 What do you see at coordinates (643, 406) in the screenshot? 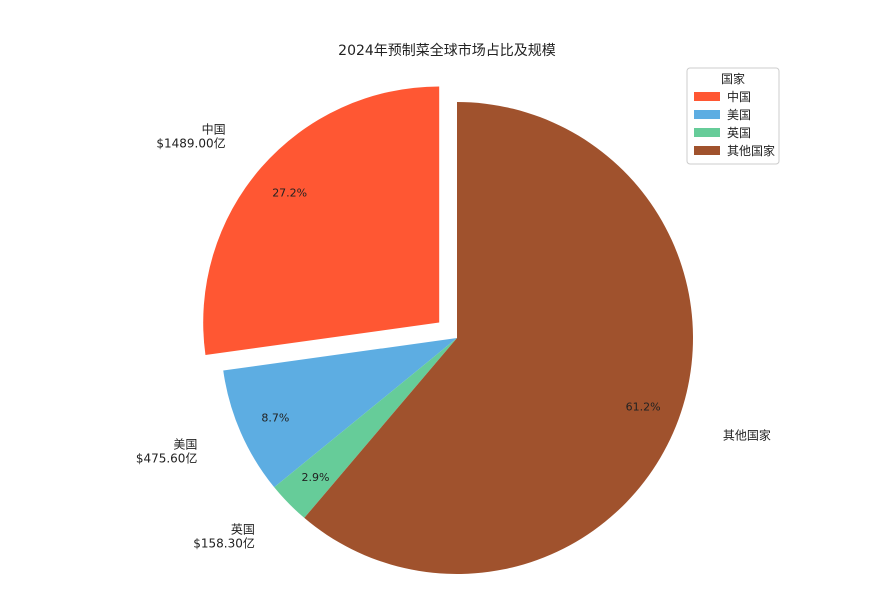
I see `percent-label: 61.2%` at bounding box center [643, 406].